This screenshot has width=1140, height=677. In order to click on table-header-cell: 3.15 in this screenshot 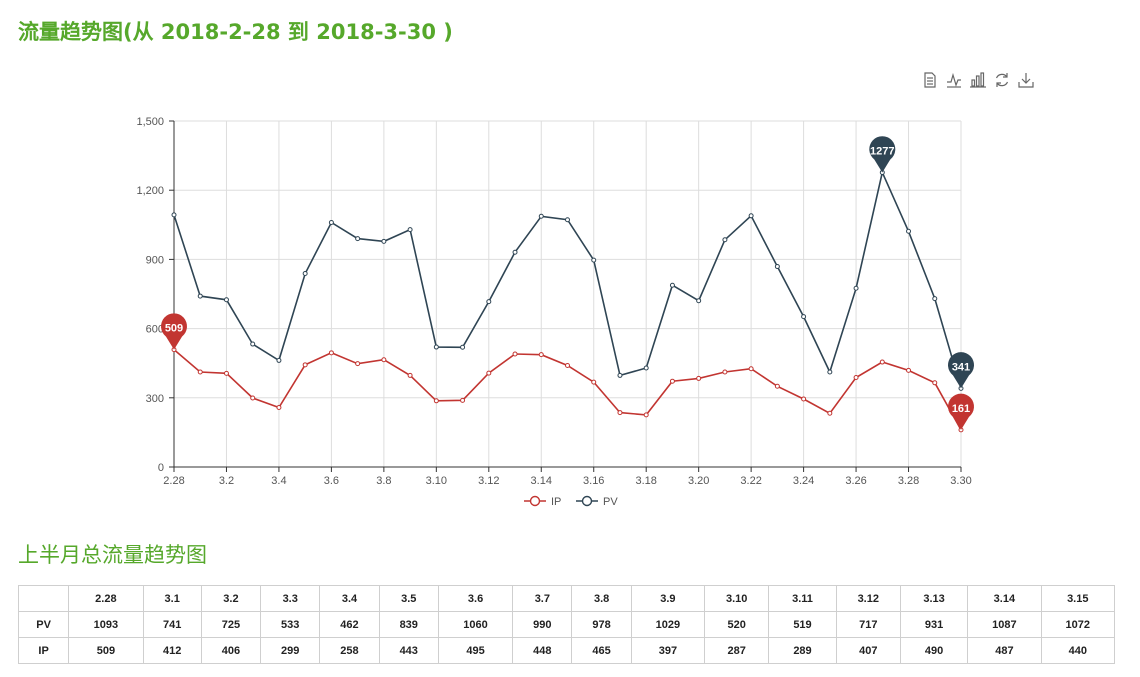, I will do `click(1078, 598)`.